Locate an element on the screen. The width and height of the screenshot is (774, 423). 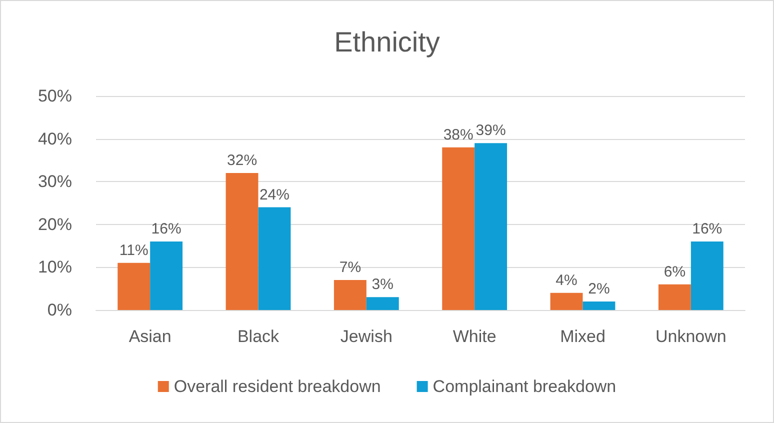
data-label: 39% is located at coordinates (491, 131).